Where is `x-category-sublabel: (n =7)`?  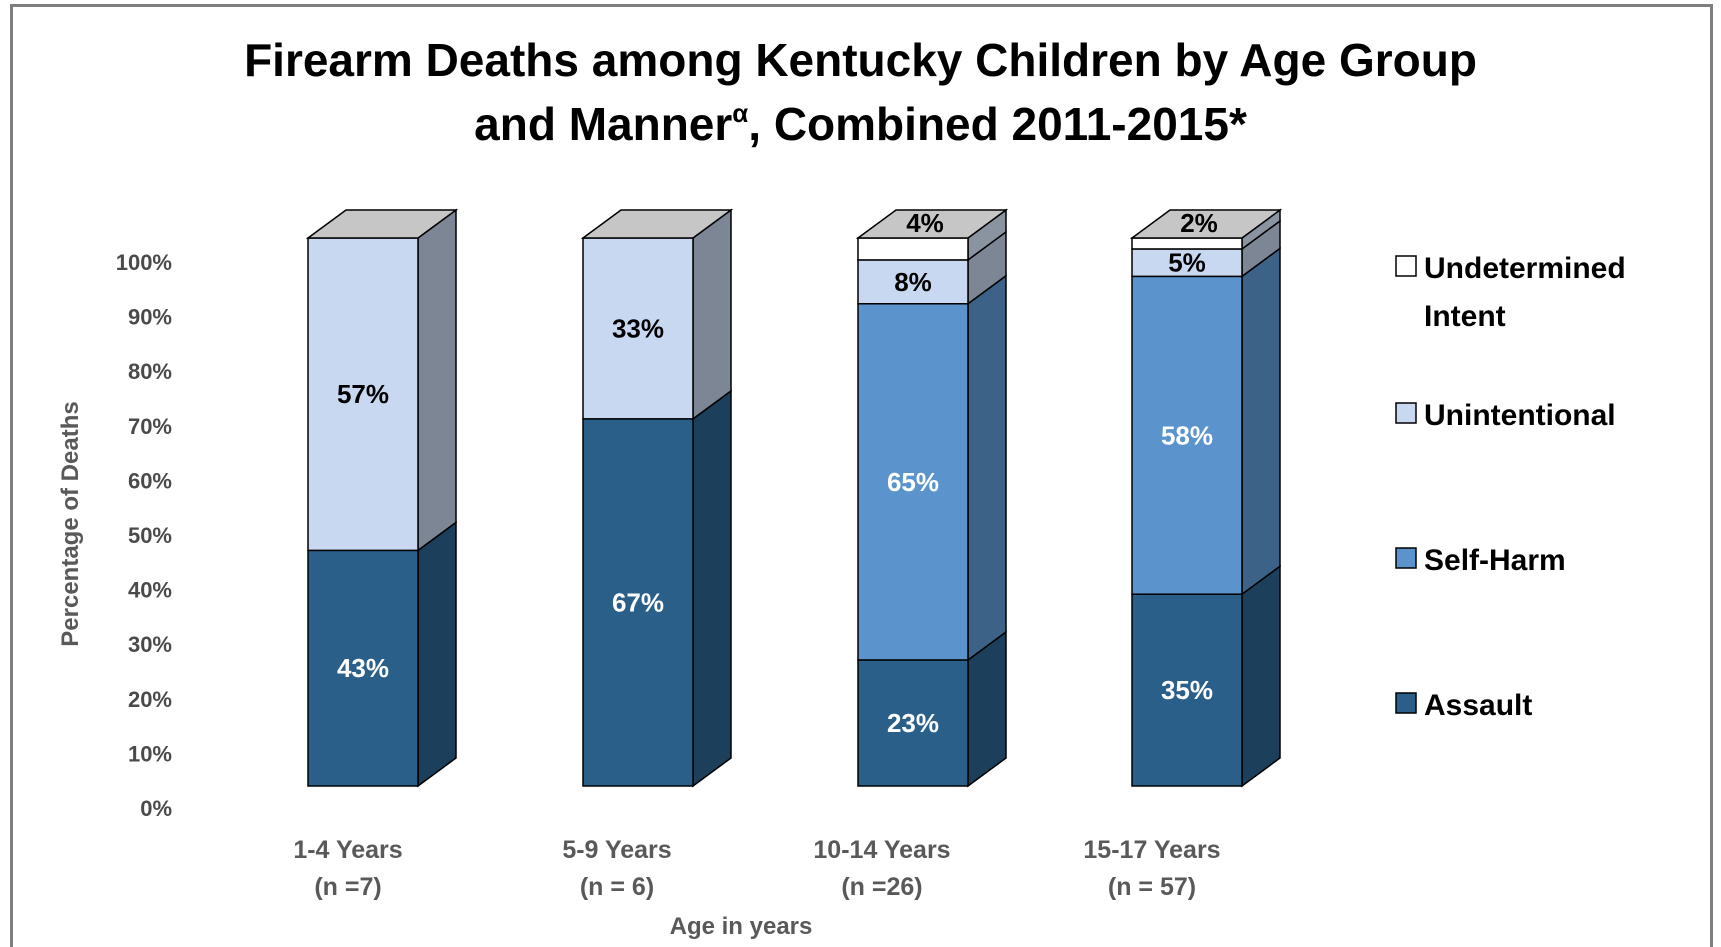
x-category-sublabel: (n =7) is located at coordinates (347, 887).